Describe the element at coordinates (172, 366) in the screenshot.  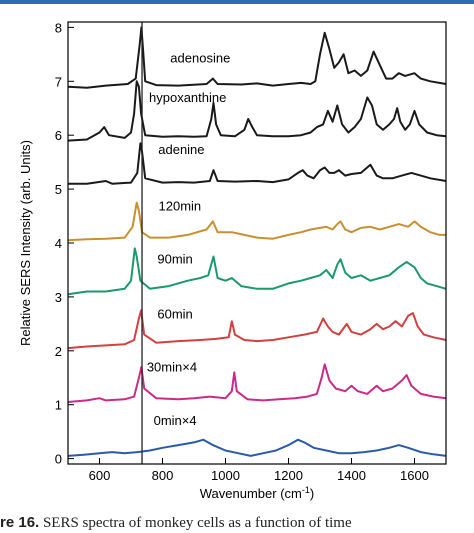
I see `series-label: 30min×4` at that location.